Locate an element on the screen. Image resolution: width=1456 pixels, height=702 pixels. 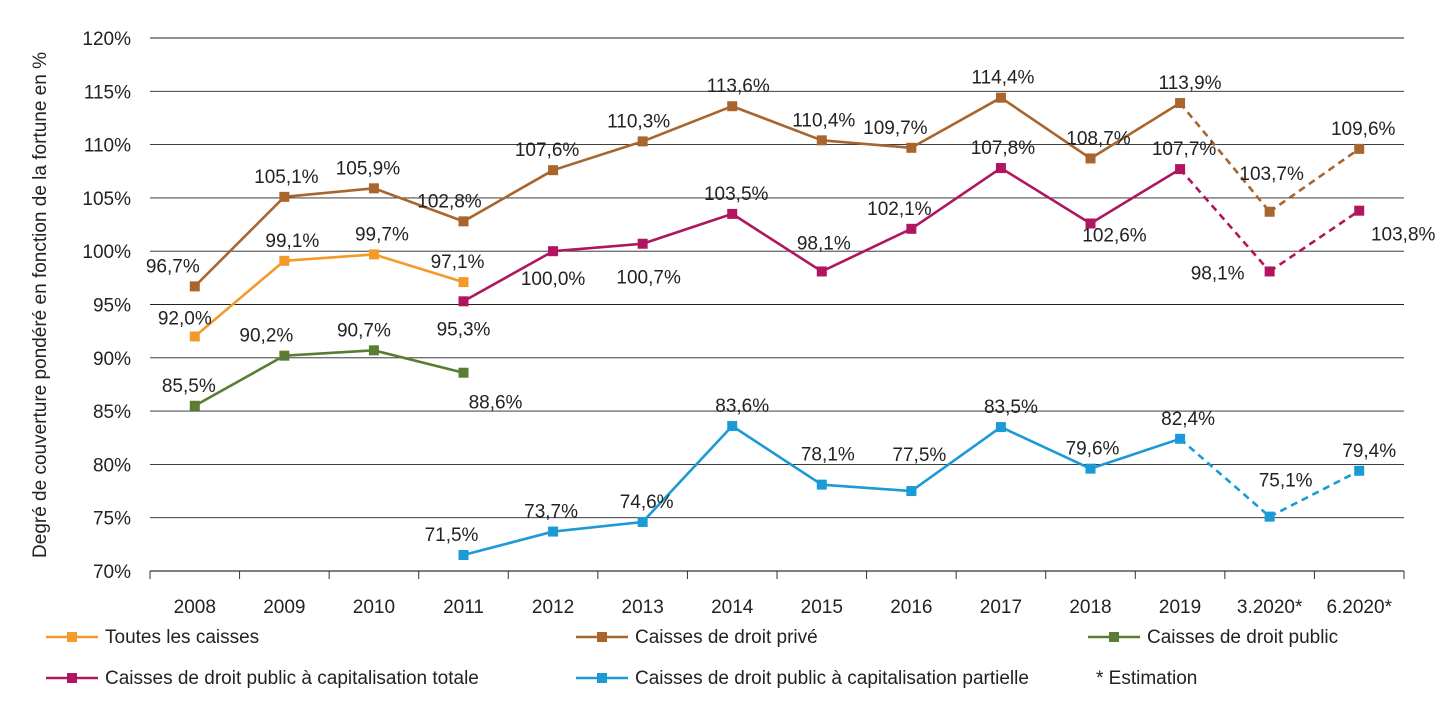
y-tick-label: 95% is located at coordinates (112, 306).